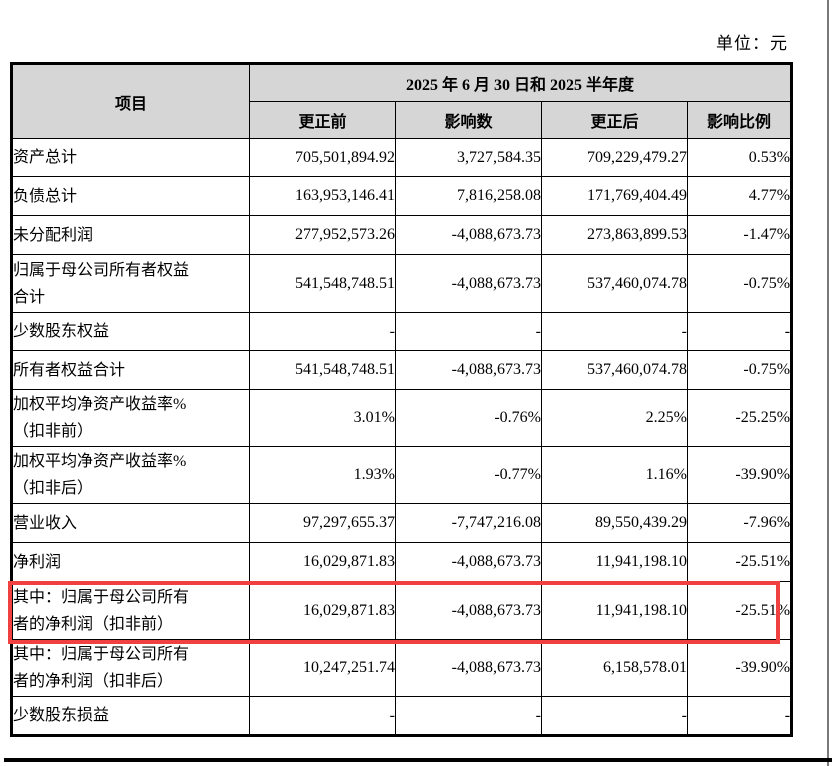 Image resolution: width=832 pixels, height=766 pixels. Describe the element at coordinates (130, 157) in the screenshot. I see `cell-label: 资产总计` at that location.